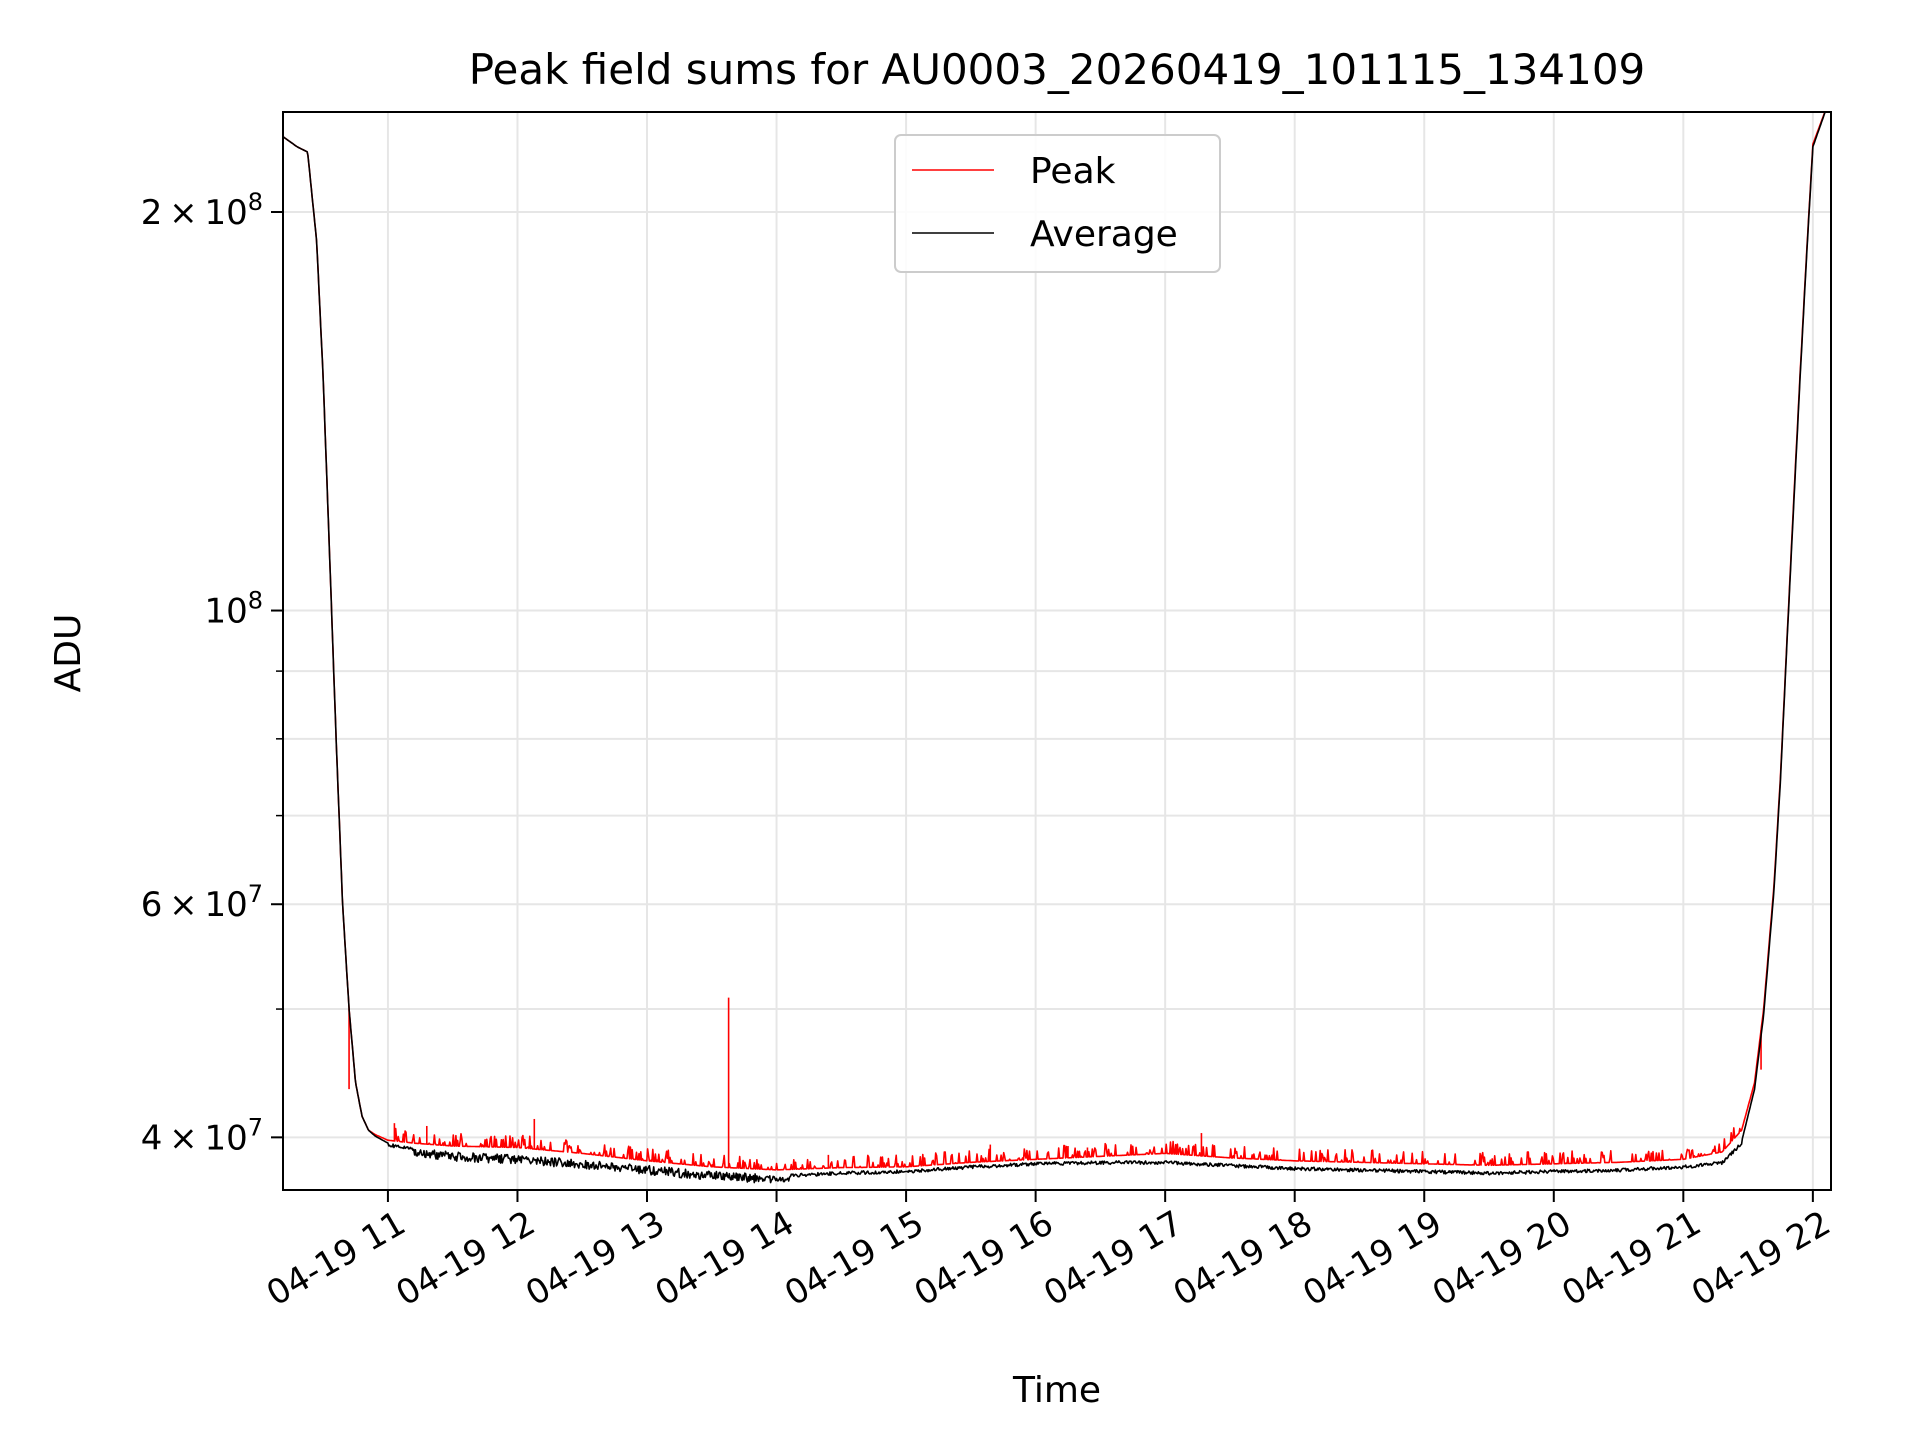 Image resolution: width=1920 pixels, height=1440 pixels. What do you see at coordinates (1057, 203) in the screenshot?
I see `legend: Peak Average` at bounding box center [1057, 203].